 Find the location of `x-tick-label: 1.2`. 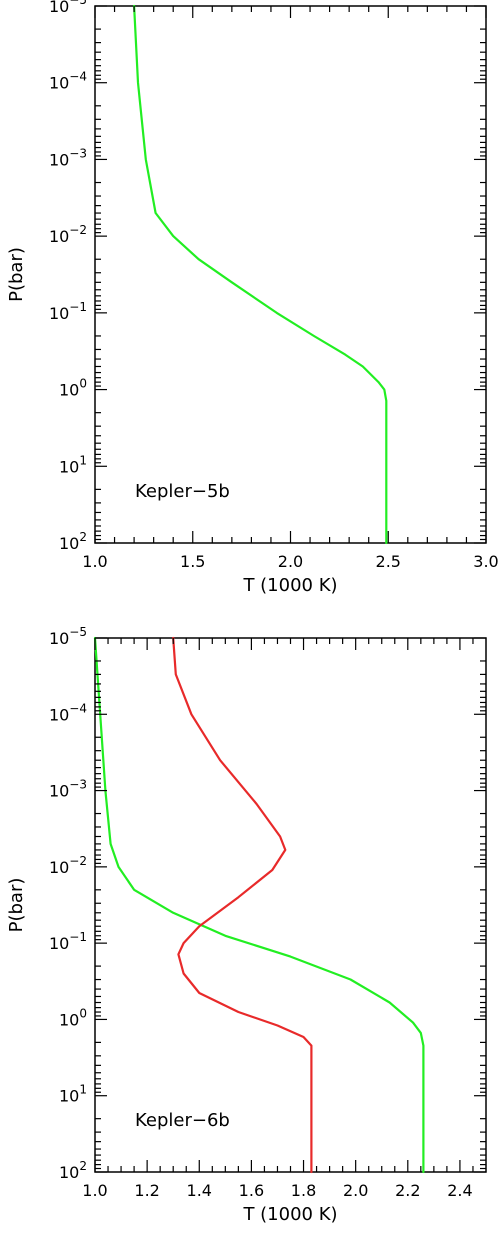

x-tick-label: 1.2 is located at coordinates (146, 1190).